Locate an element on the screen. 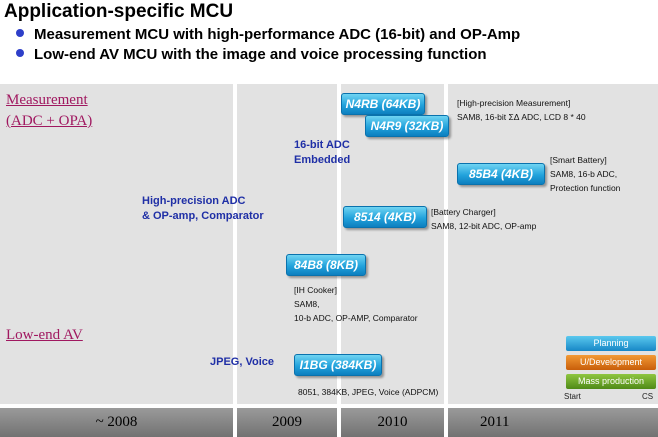 This screenshot has height=437, width=658. page-title: Application-specific MCU is located at coordinates (119, 11).